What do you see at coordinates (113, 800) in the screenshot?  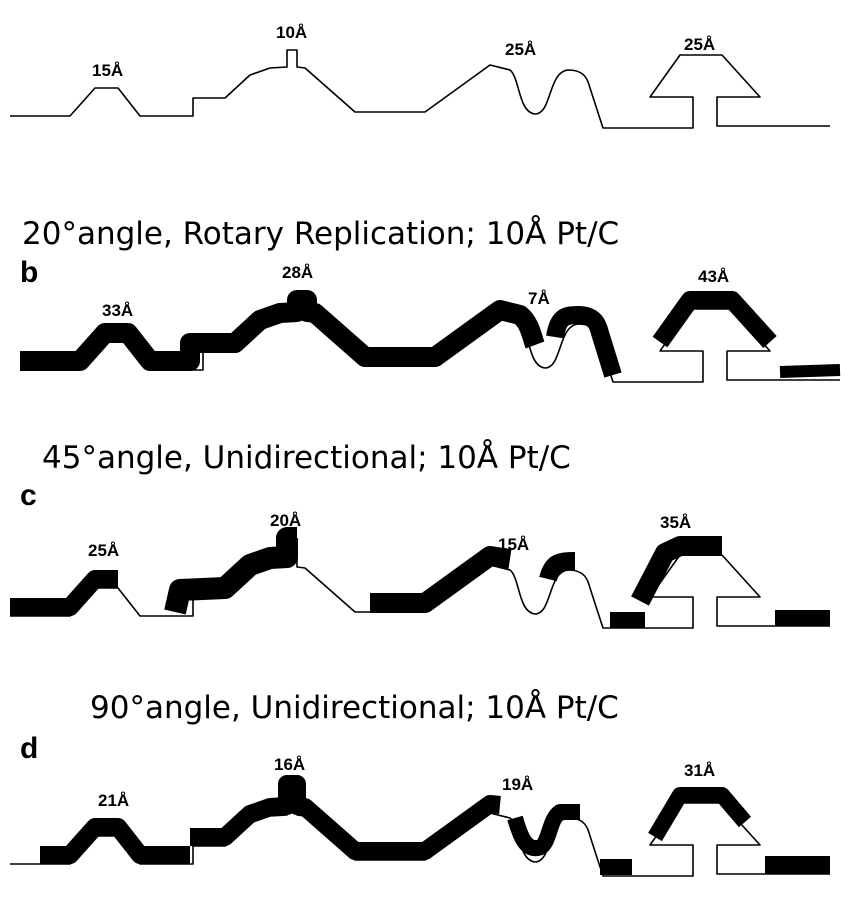 I see `height-label: 21Å` at bounding box center [113, 800].